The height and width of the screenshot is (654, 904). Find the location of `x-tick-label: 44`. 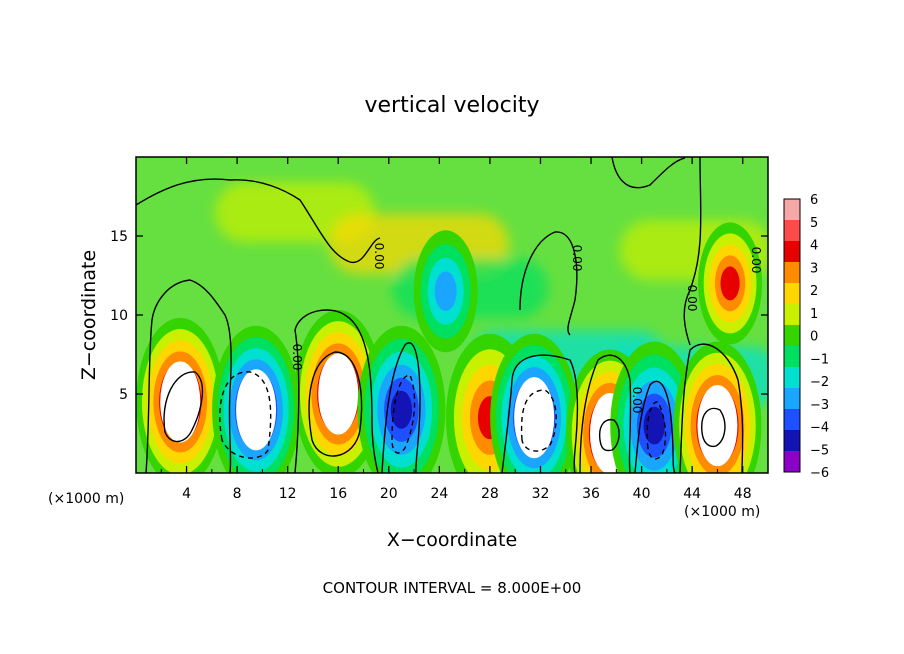

x-tick-label: 44 is located at coordinates (692, 494).